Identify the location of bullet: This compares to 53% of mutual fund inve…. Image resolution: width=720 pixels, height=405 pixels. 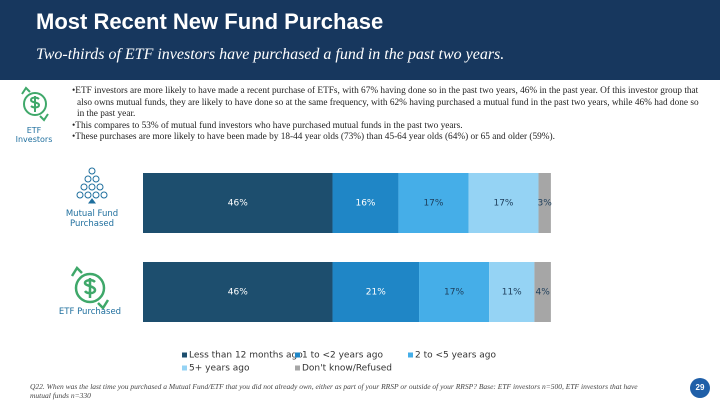
(390, 127).